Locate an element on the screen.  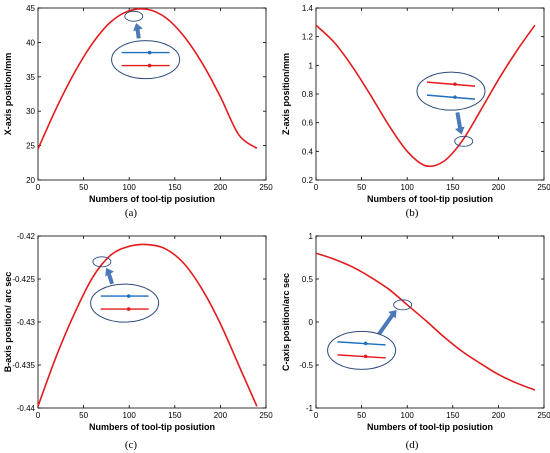
y-tick-label: 0 is located at coordinates (311, 322).